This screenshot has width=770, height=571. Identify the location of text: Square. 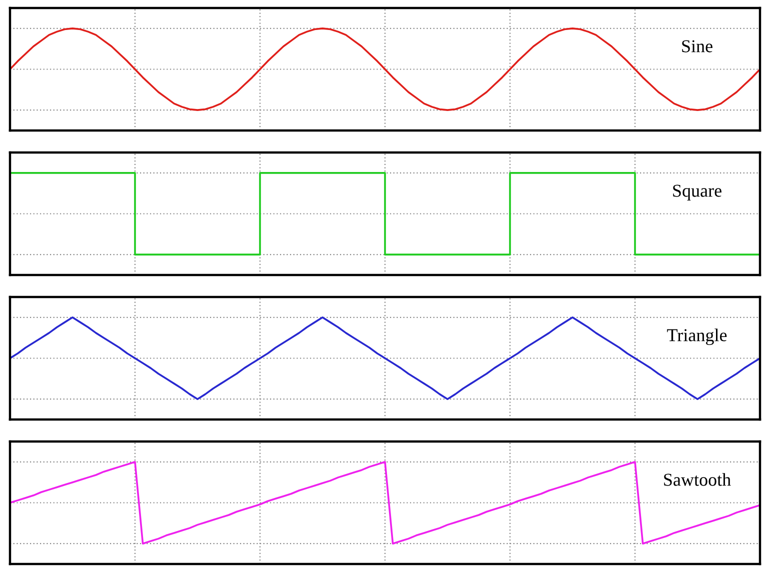
(697, 192).